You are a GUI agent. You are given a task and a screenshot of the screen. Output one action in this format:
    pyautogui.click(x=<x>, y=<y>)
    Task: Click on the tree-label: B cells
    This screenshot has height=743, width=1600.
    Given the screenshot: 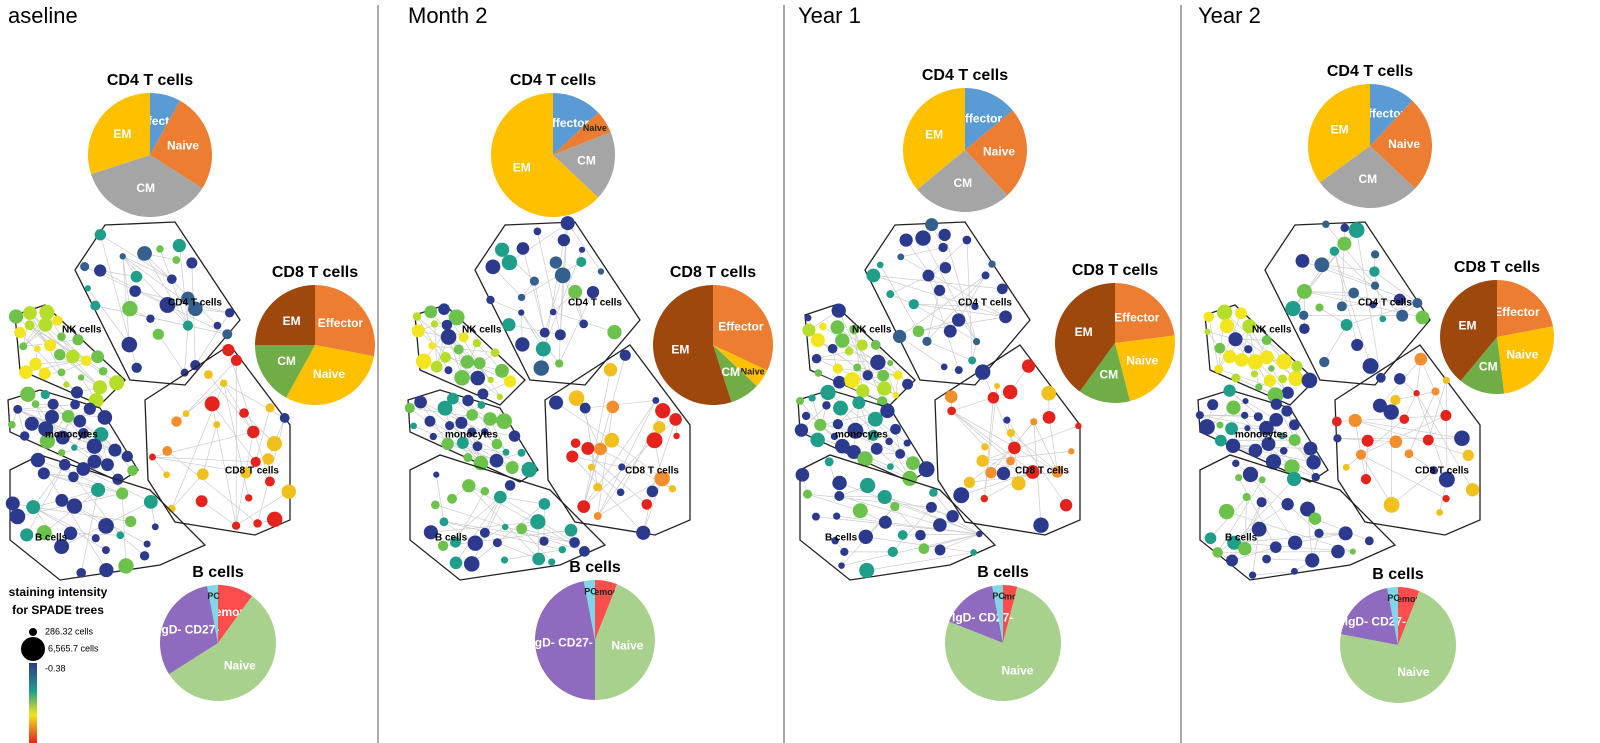 What is the action you would take?
    pyautogui.click(x=1241, y=538)
    